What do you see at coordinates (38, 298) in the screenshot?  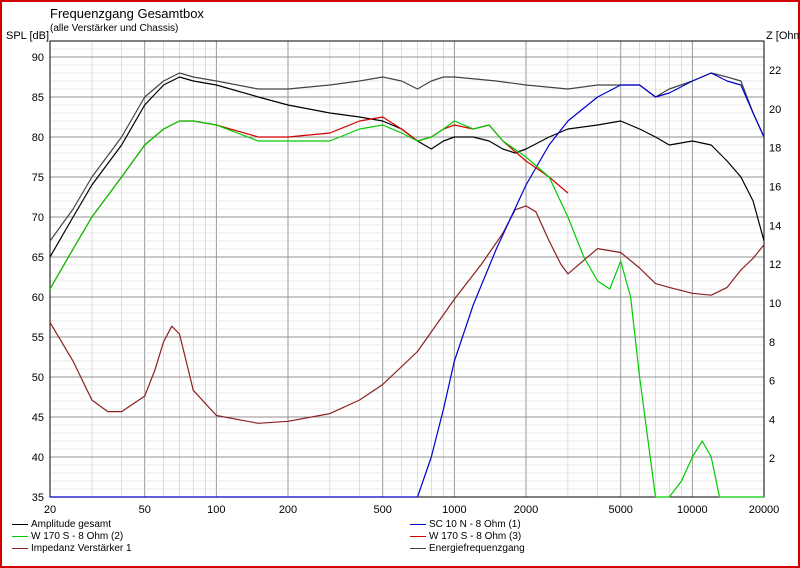 I see `y-tick-label: 60` at bounding box center [38, 298].